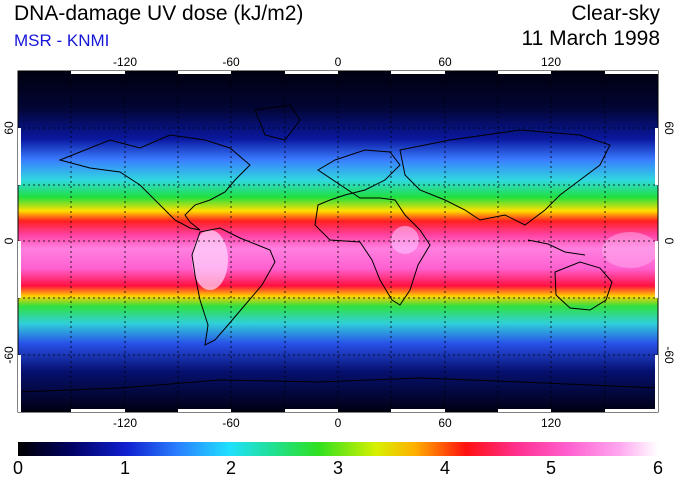 The width and height of the screenshot is (678, 480). Describe the element at coordinates (669, 128) in the screenshot. I see `lat-tick-right: 60` at that location.